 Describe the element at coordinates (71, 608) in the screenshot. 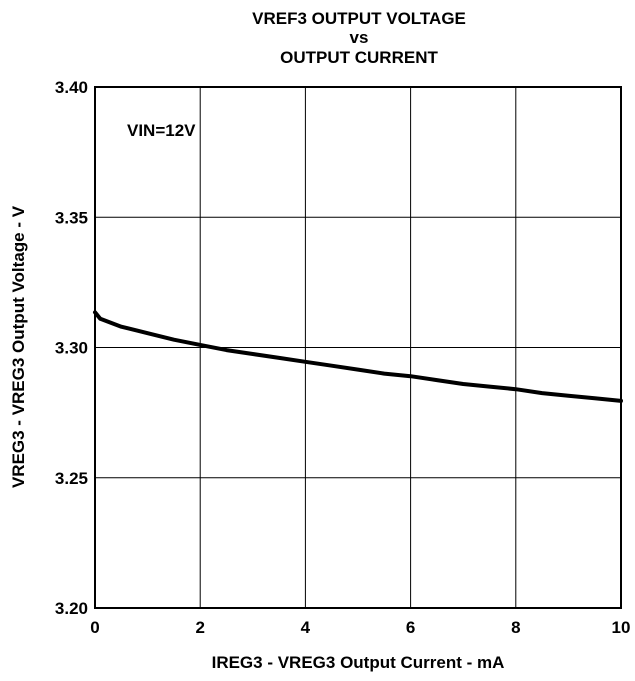

I see `y-tick-label-0: 3.20` at that location.